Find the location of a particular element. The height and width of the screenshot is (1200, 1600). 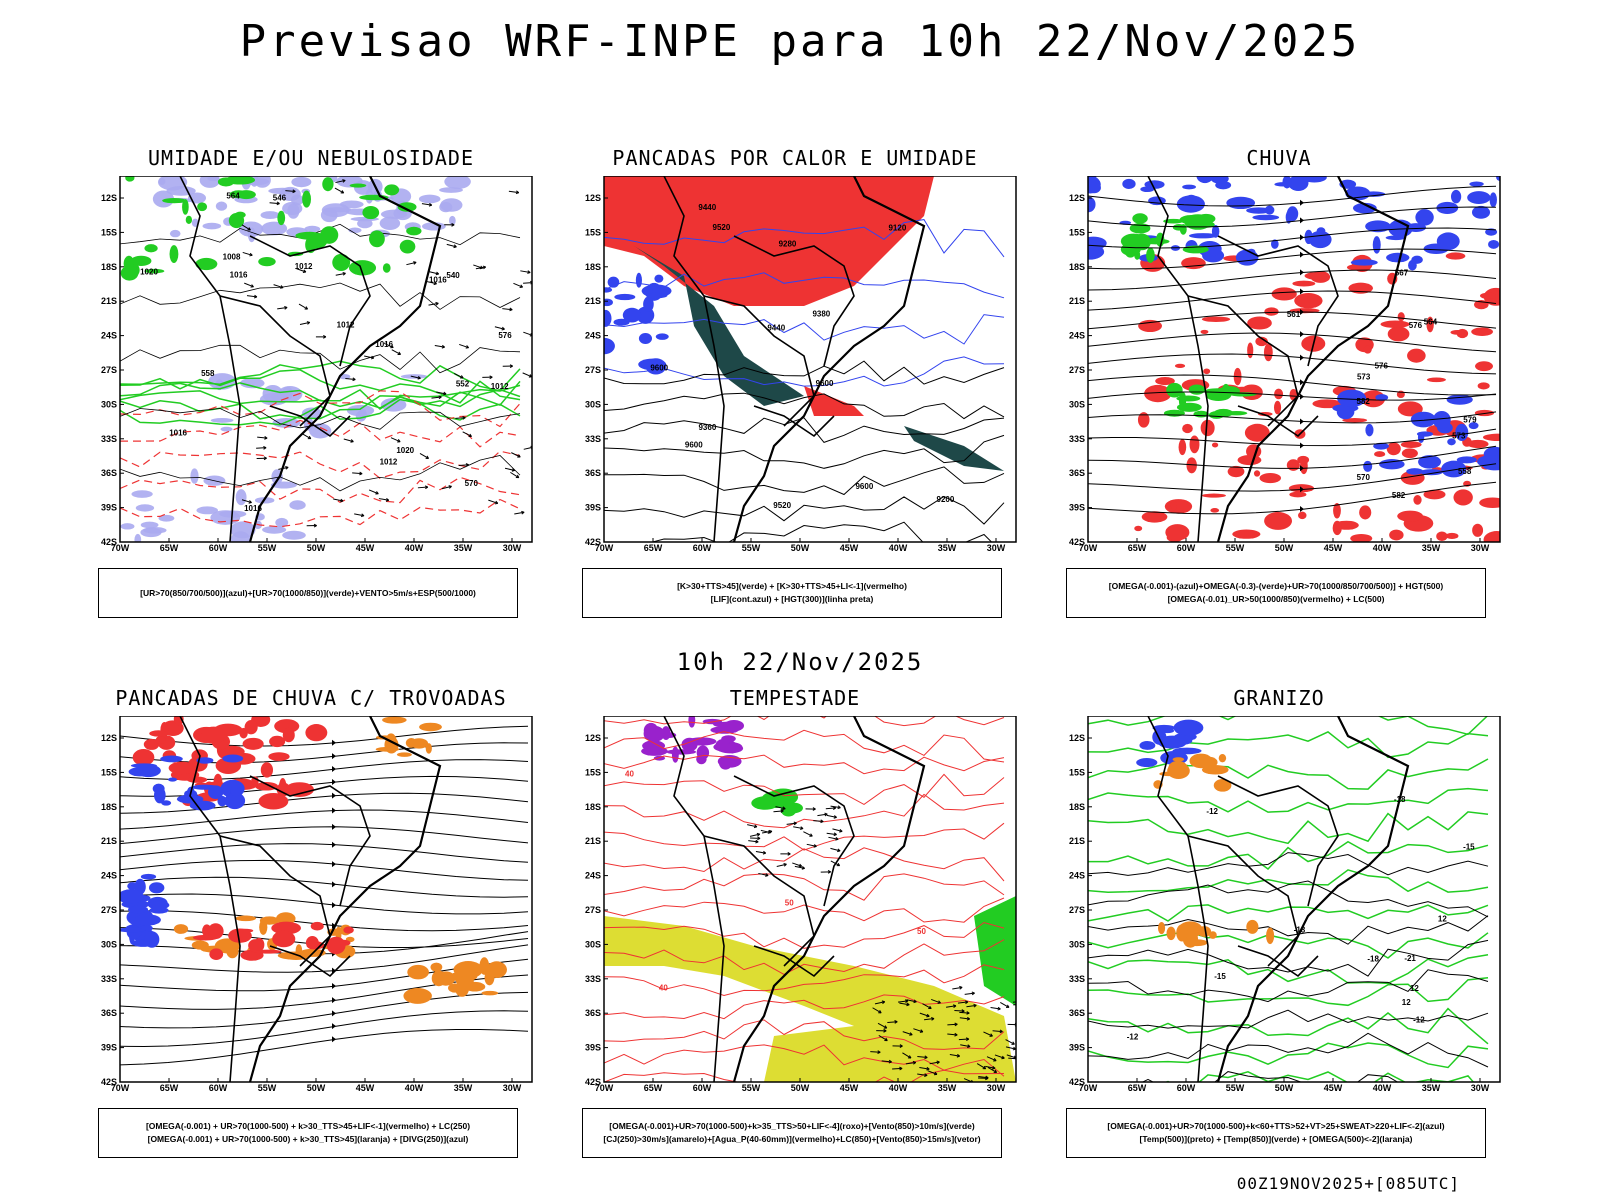

lat-tick-label: 42S is located at coordinates (1077, 542).